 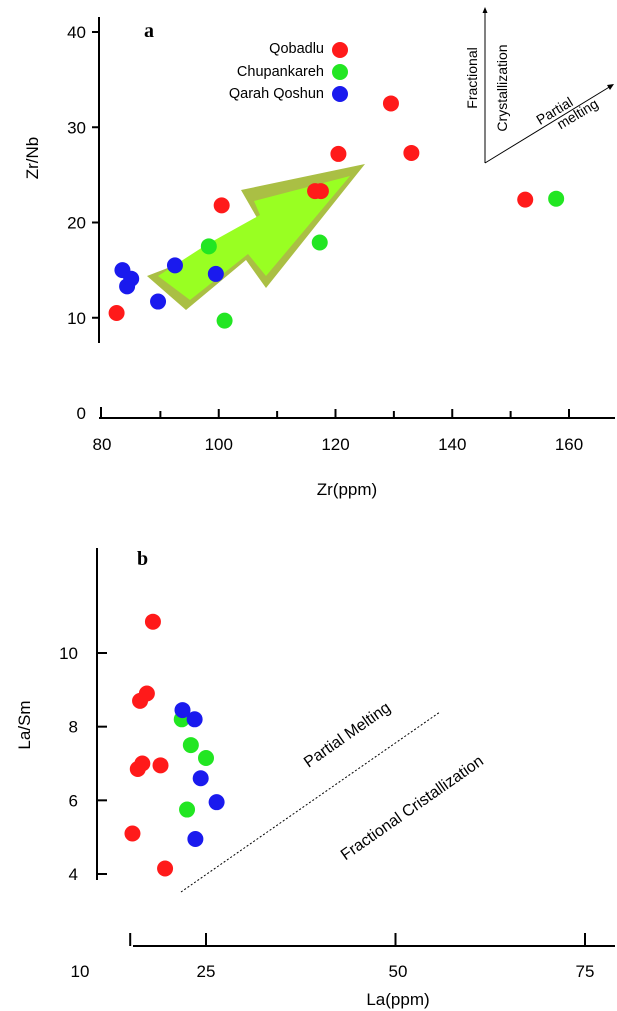 What do you see at coordinates (485, 10) in the screenshot?
I see `vector-fc-arrowhead` at bounding box center [485, 10].